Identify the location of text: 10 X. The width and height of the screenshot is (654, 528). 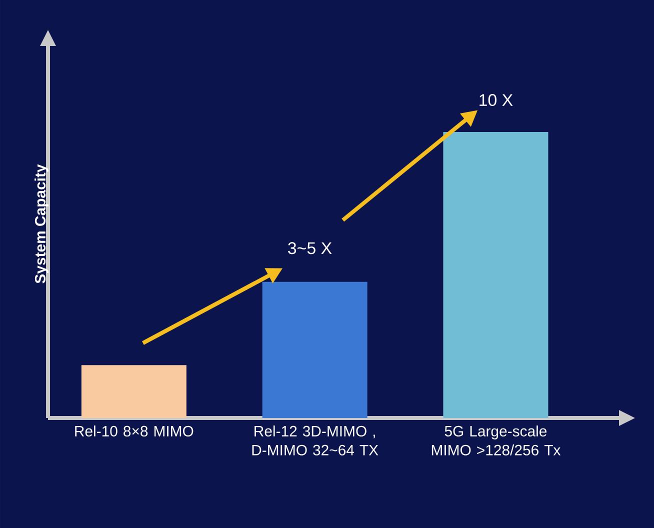
(496, 100).